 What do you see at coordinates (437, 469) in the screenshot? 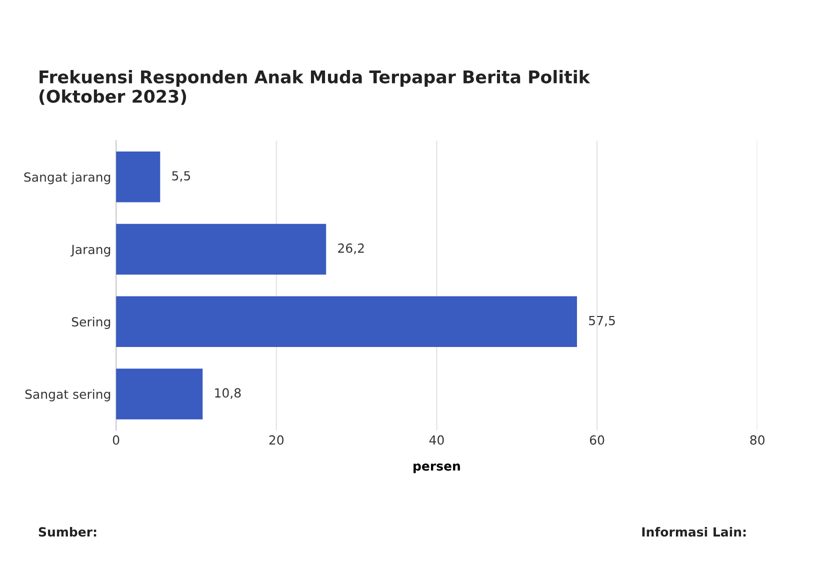
I see `x-axis-title: persen` at bounding box center [437, 469].